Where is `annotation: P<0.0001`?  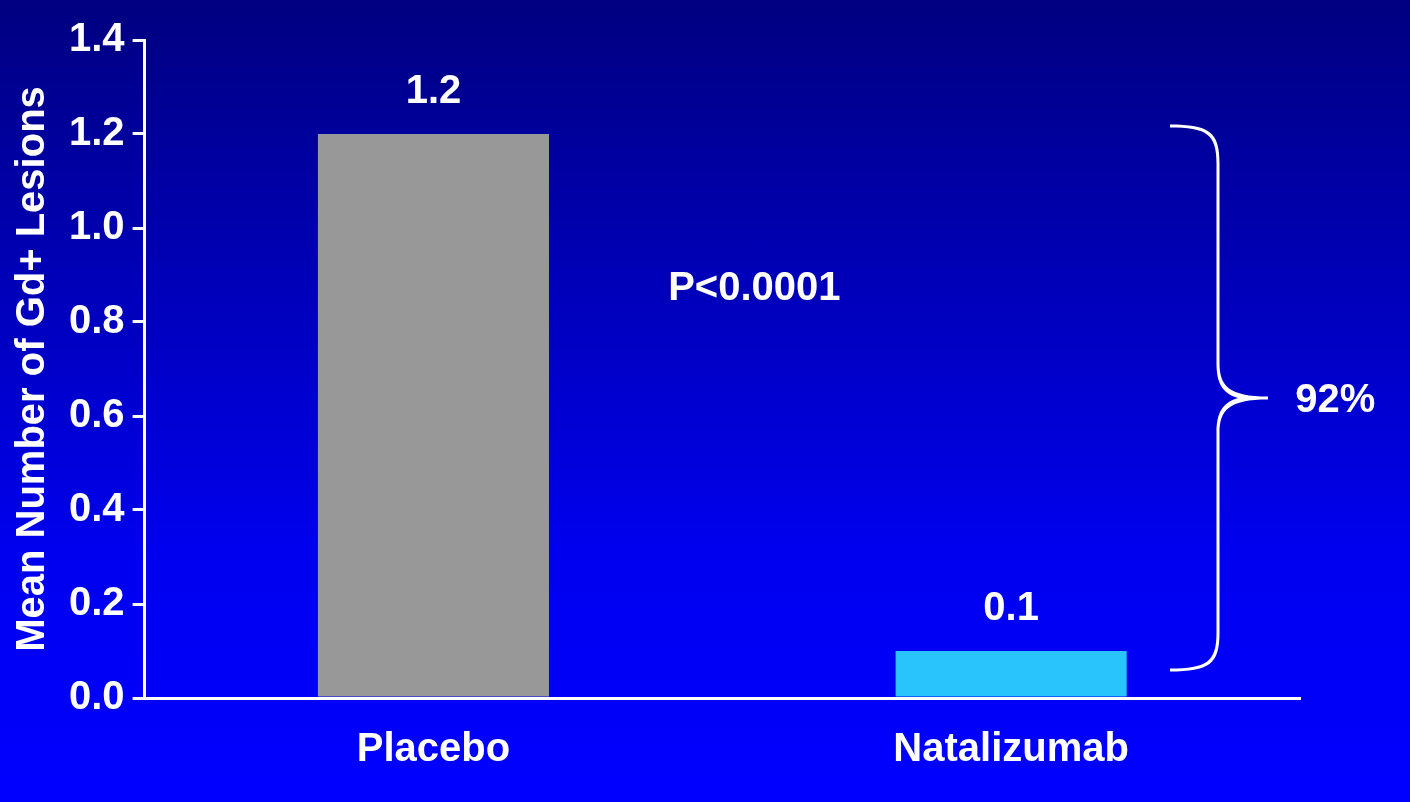
annotation: P<0.0001 is located at coordinates (754, 285).